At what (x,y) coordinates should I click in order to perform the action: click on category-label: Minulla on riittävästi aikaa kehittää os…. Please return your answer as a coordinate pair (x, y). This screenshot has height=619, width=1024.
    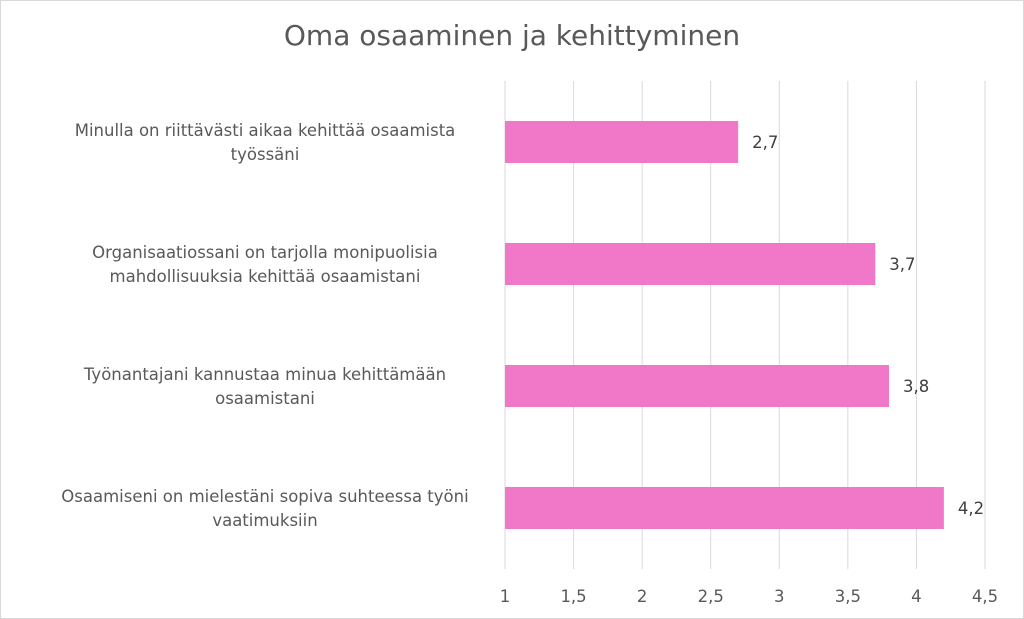
    Looking at the image, I should click on (265, 142).